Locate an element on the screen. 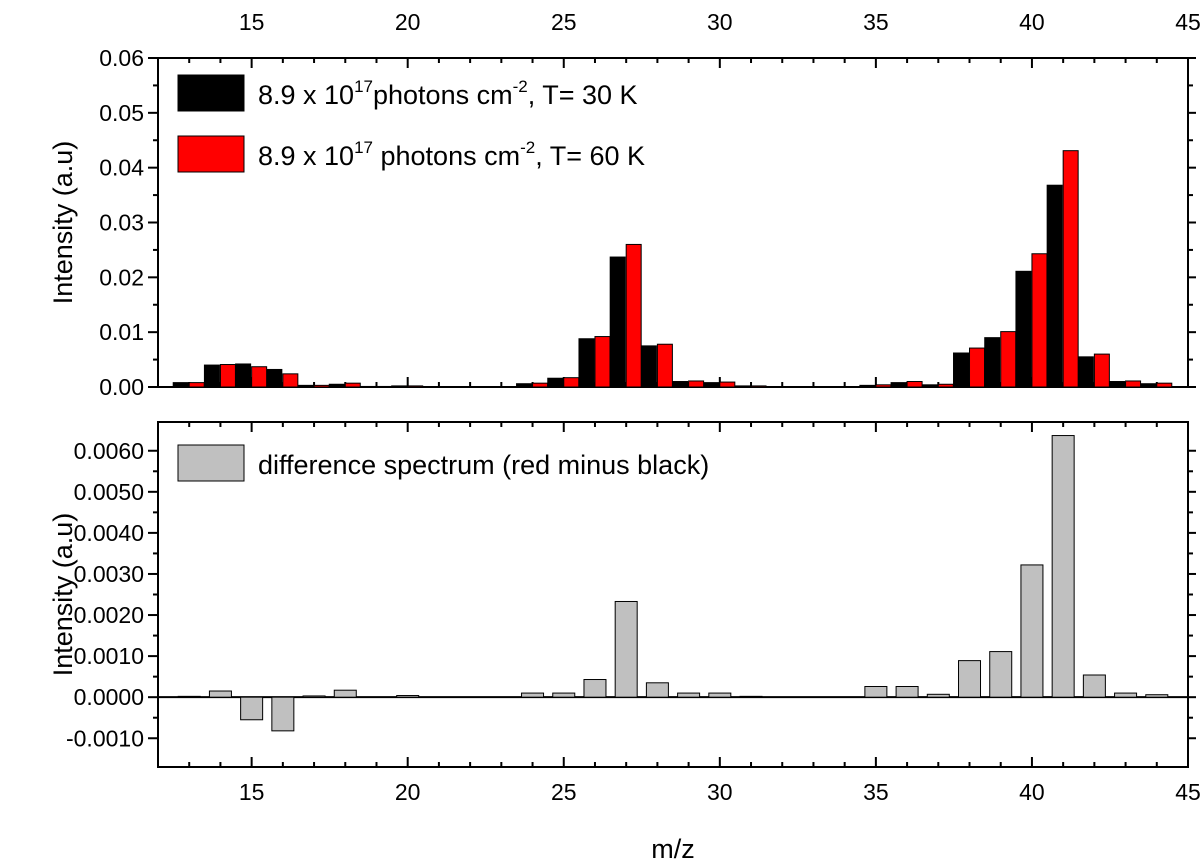 Image resolution: width=1200 pixels, height=867 pixels. legend-text-part: , T= 60 K is located at coordinates (590, 156).